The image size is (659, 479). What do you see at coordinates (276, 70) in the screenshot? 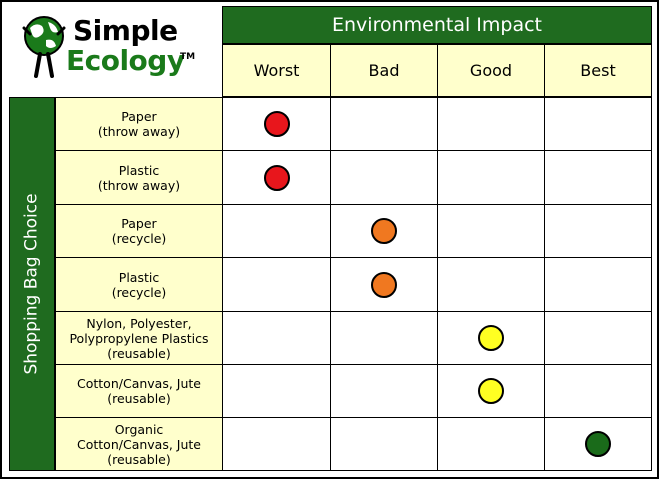
I see `column-header-worst: Worst` at bounding box center [276, 70].